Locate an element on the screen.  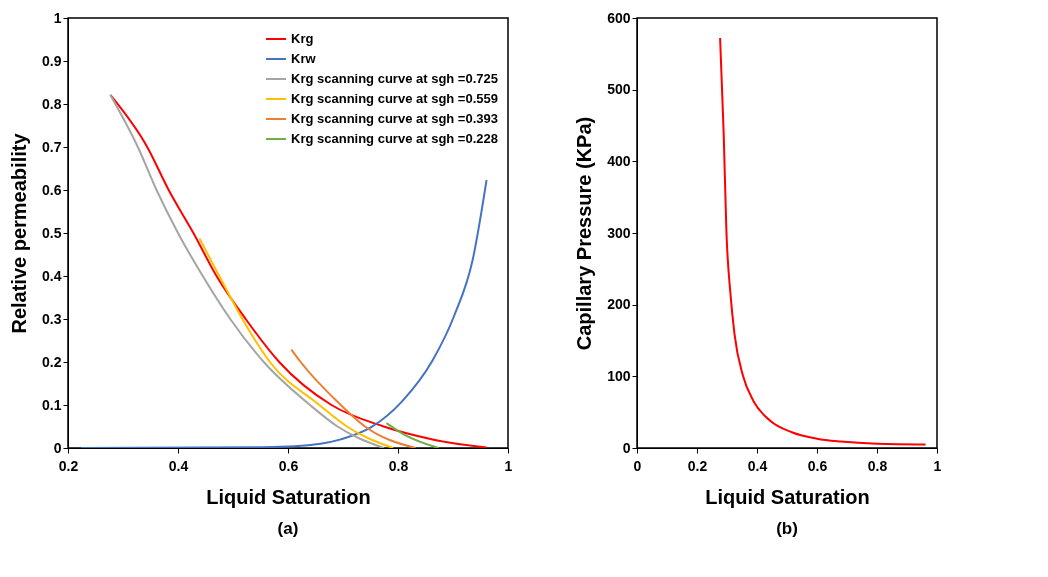
legend-label: Krw is located at coordinates (304, 58).